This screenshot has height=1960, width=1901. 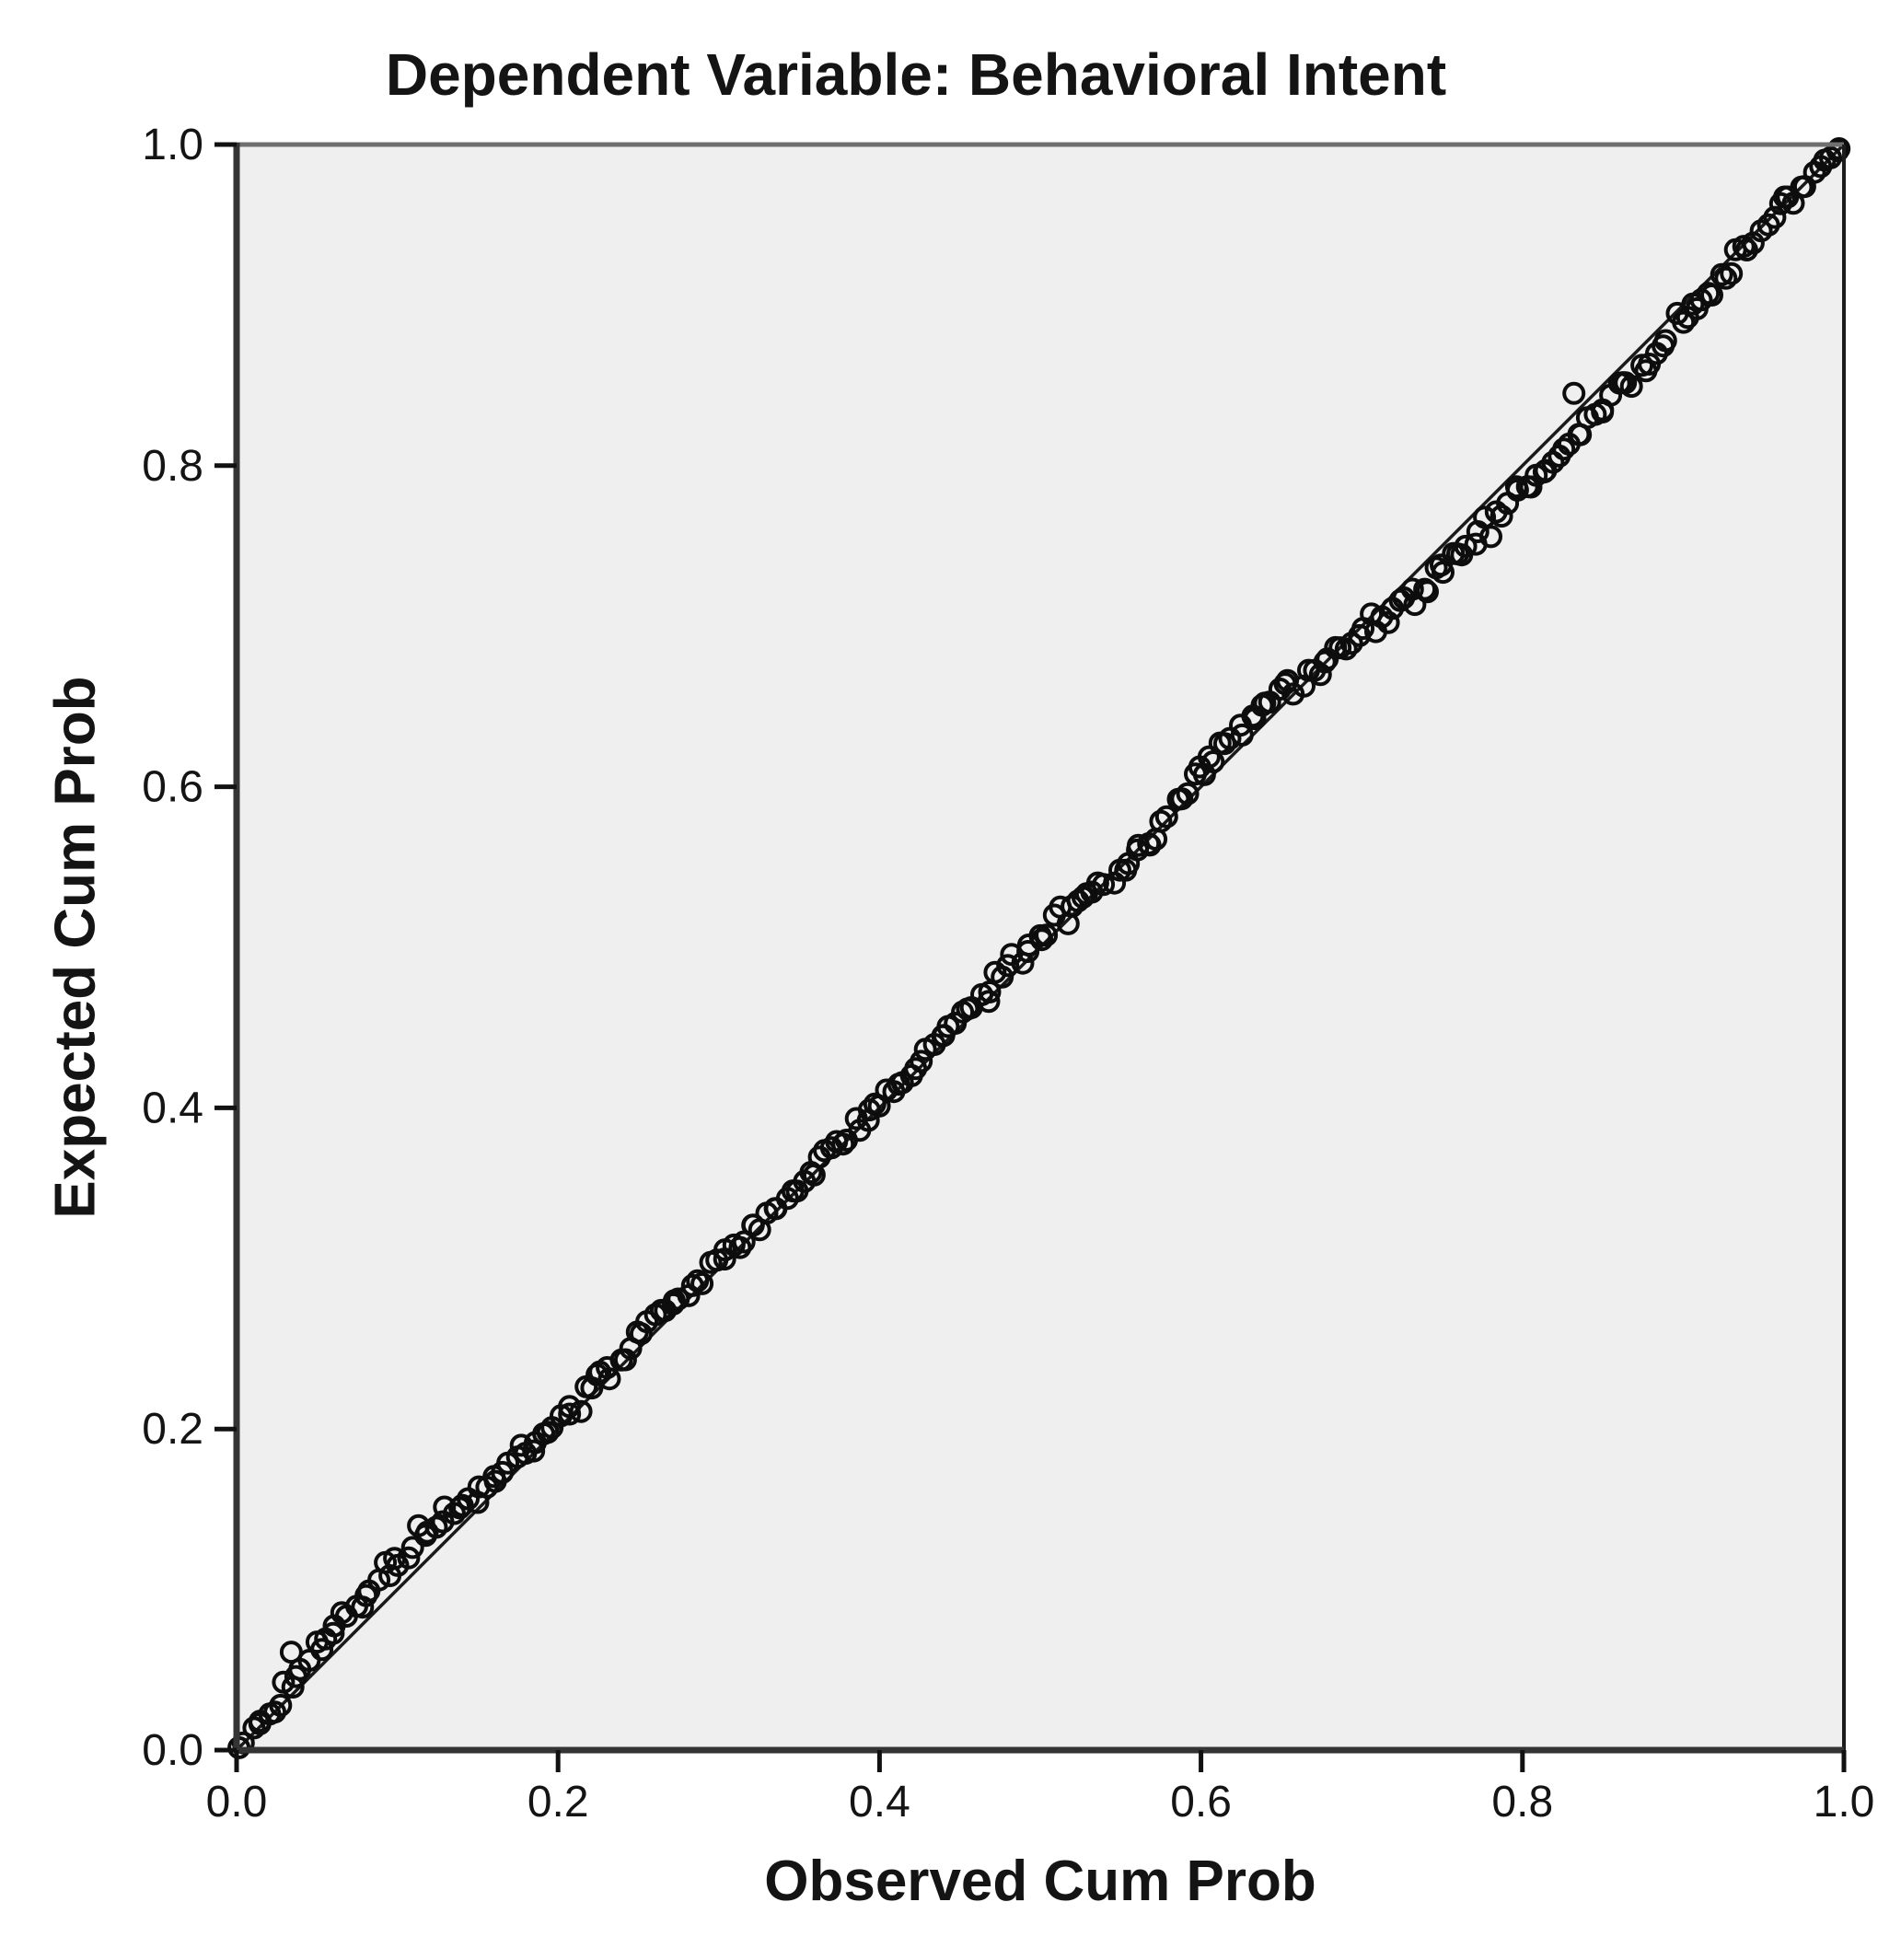 I want to click on x-axis-title: Observed Cum Prob, so click(x=1040, y=1881).